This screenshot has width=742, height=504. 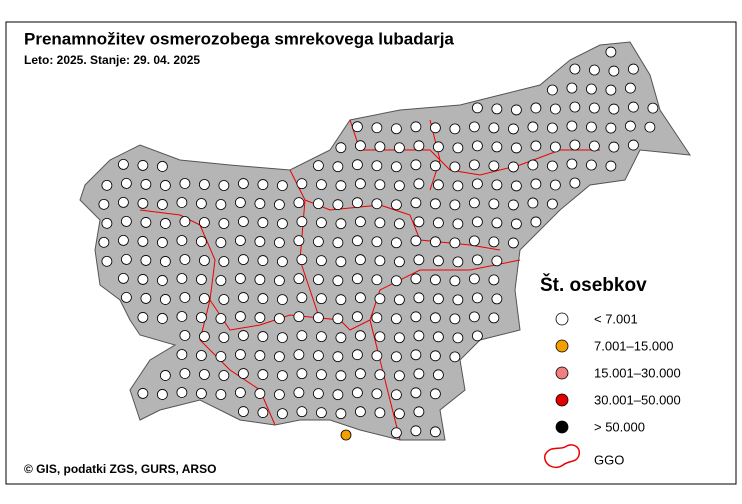 What do you see at coordinates (609, 459) in the screenshot?
I see `legend-label: GGO` at bounding box center [609, 459].